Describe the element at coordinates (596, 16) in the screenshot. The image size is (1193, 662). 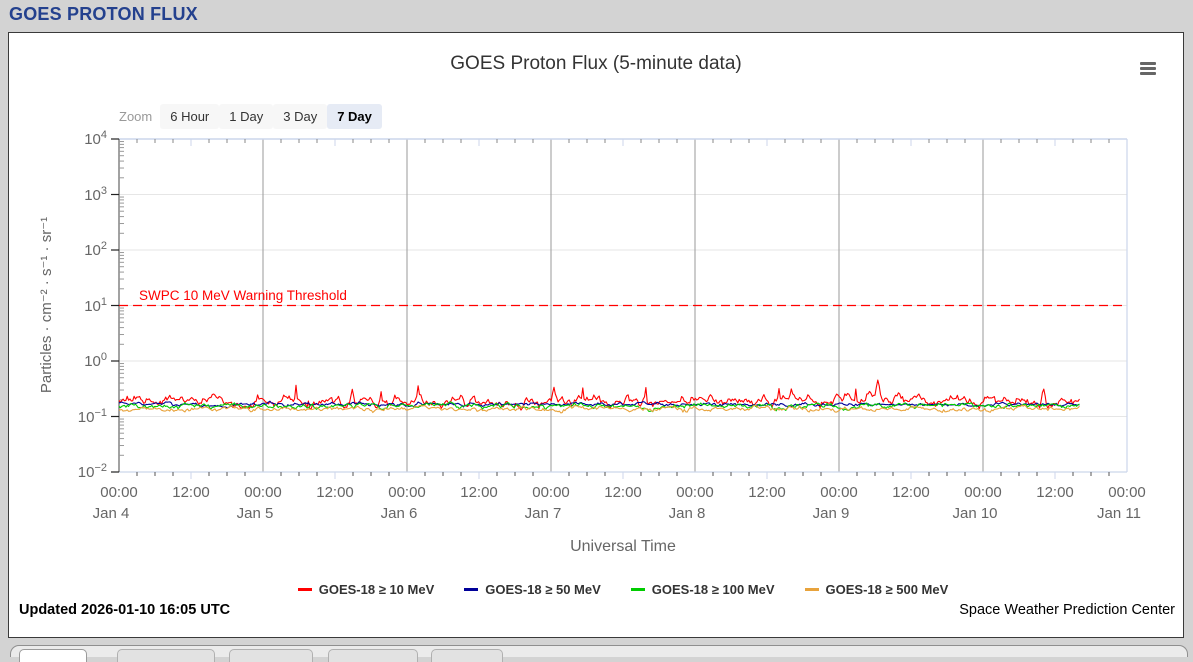
I see `page-header: GOES PROTON FLUX` at that location.